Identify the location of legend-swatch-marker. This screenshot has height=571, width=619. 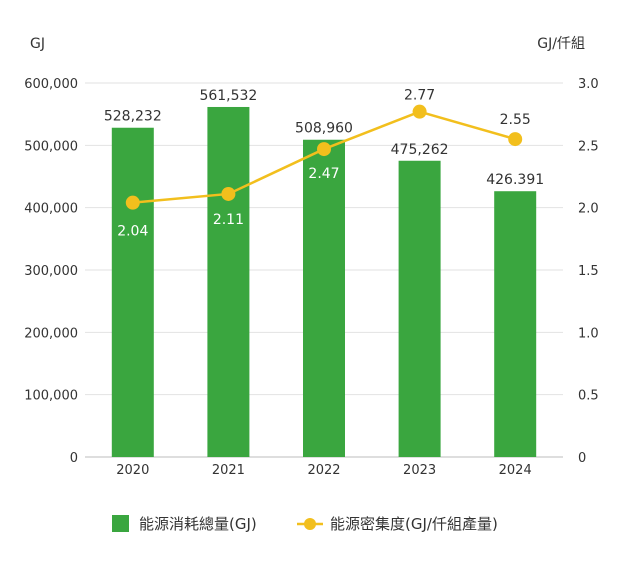
(310, 524).